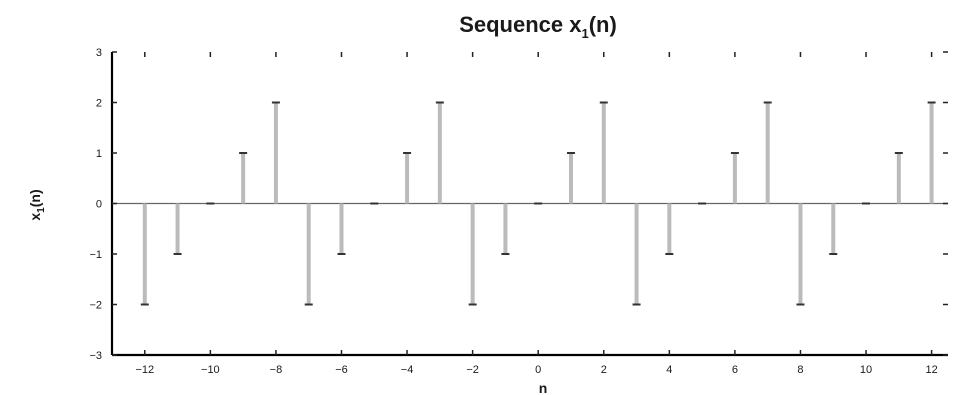 The height and width of the screenshot is (395, 961). What do you see at coordinates (543, 387) in the screenshot?
I see `x-axis-label: n` at bounding box center [543, 387].